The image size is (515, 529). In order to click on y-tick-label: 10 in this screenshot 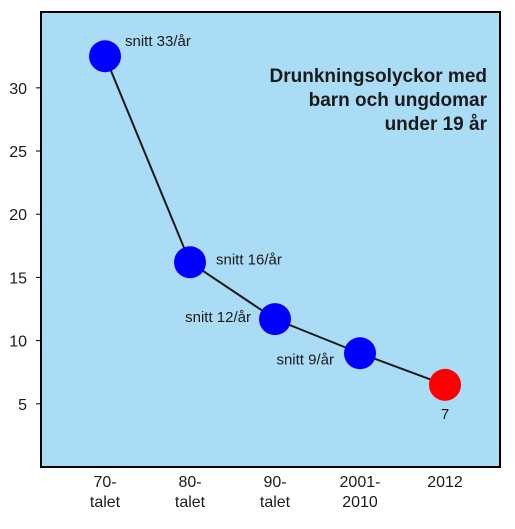, I will do `click(18, 342)`.